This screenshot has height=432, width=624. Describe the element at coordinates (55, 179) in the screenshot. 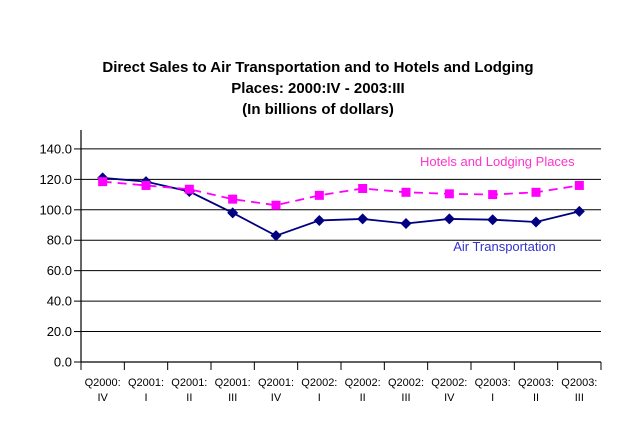

I see `y-tick-label-120: 120.0` at that location.